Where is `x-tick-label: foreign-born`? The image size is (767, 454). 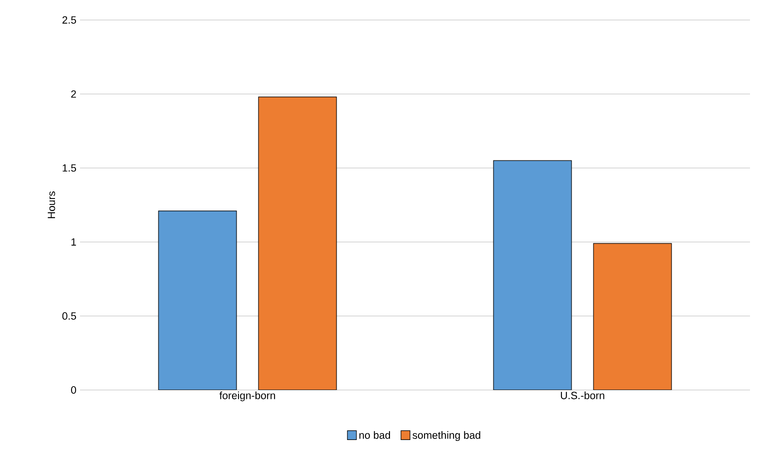
x-tick-label: foreign-born is located at coordinates (247, 397).